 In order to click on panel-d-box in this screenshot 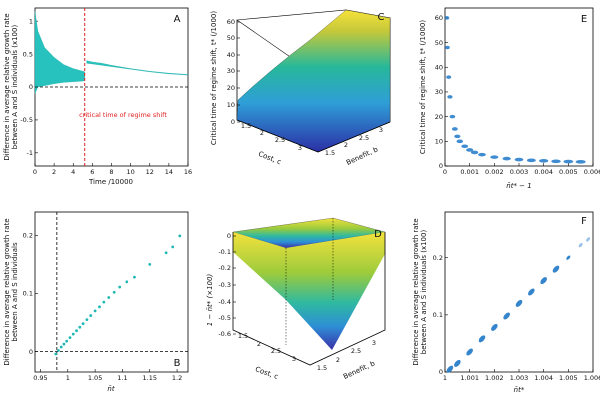, I will do `click(309, 299)`.